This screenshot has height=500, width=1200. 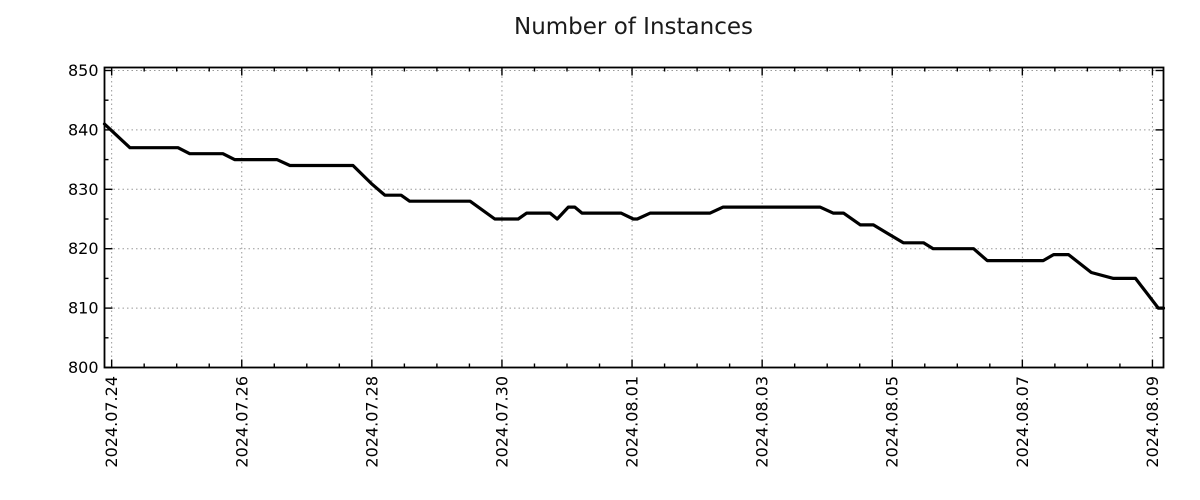 I want to click on x-tick-label: 2024.08.07, so click(x=1022, y=422).